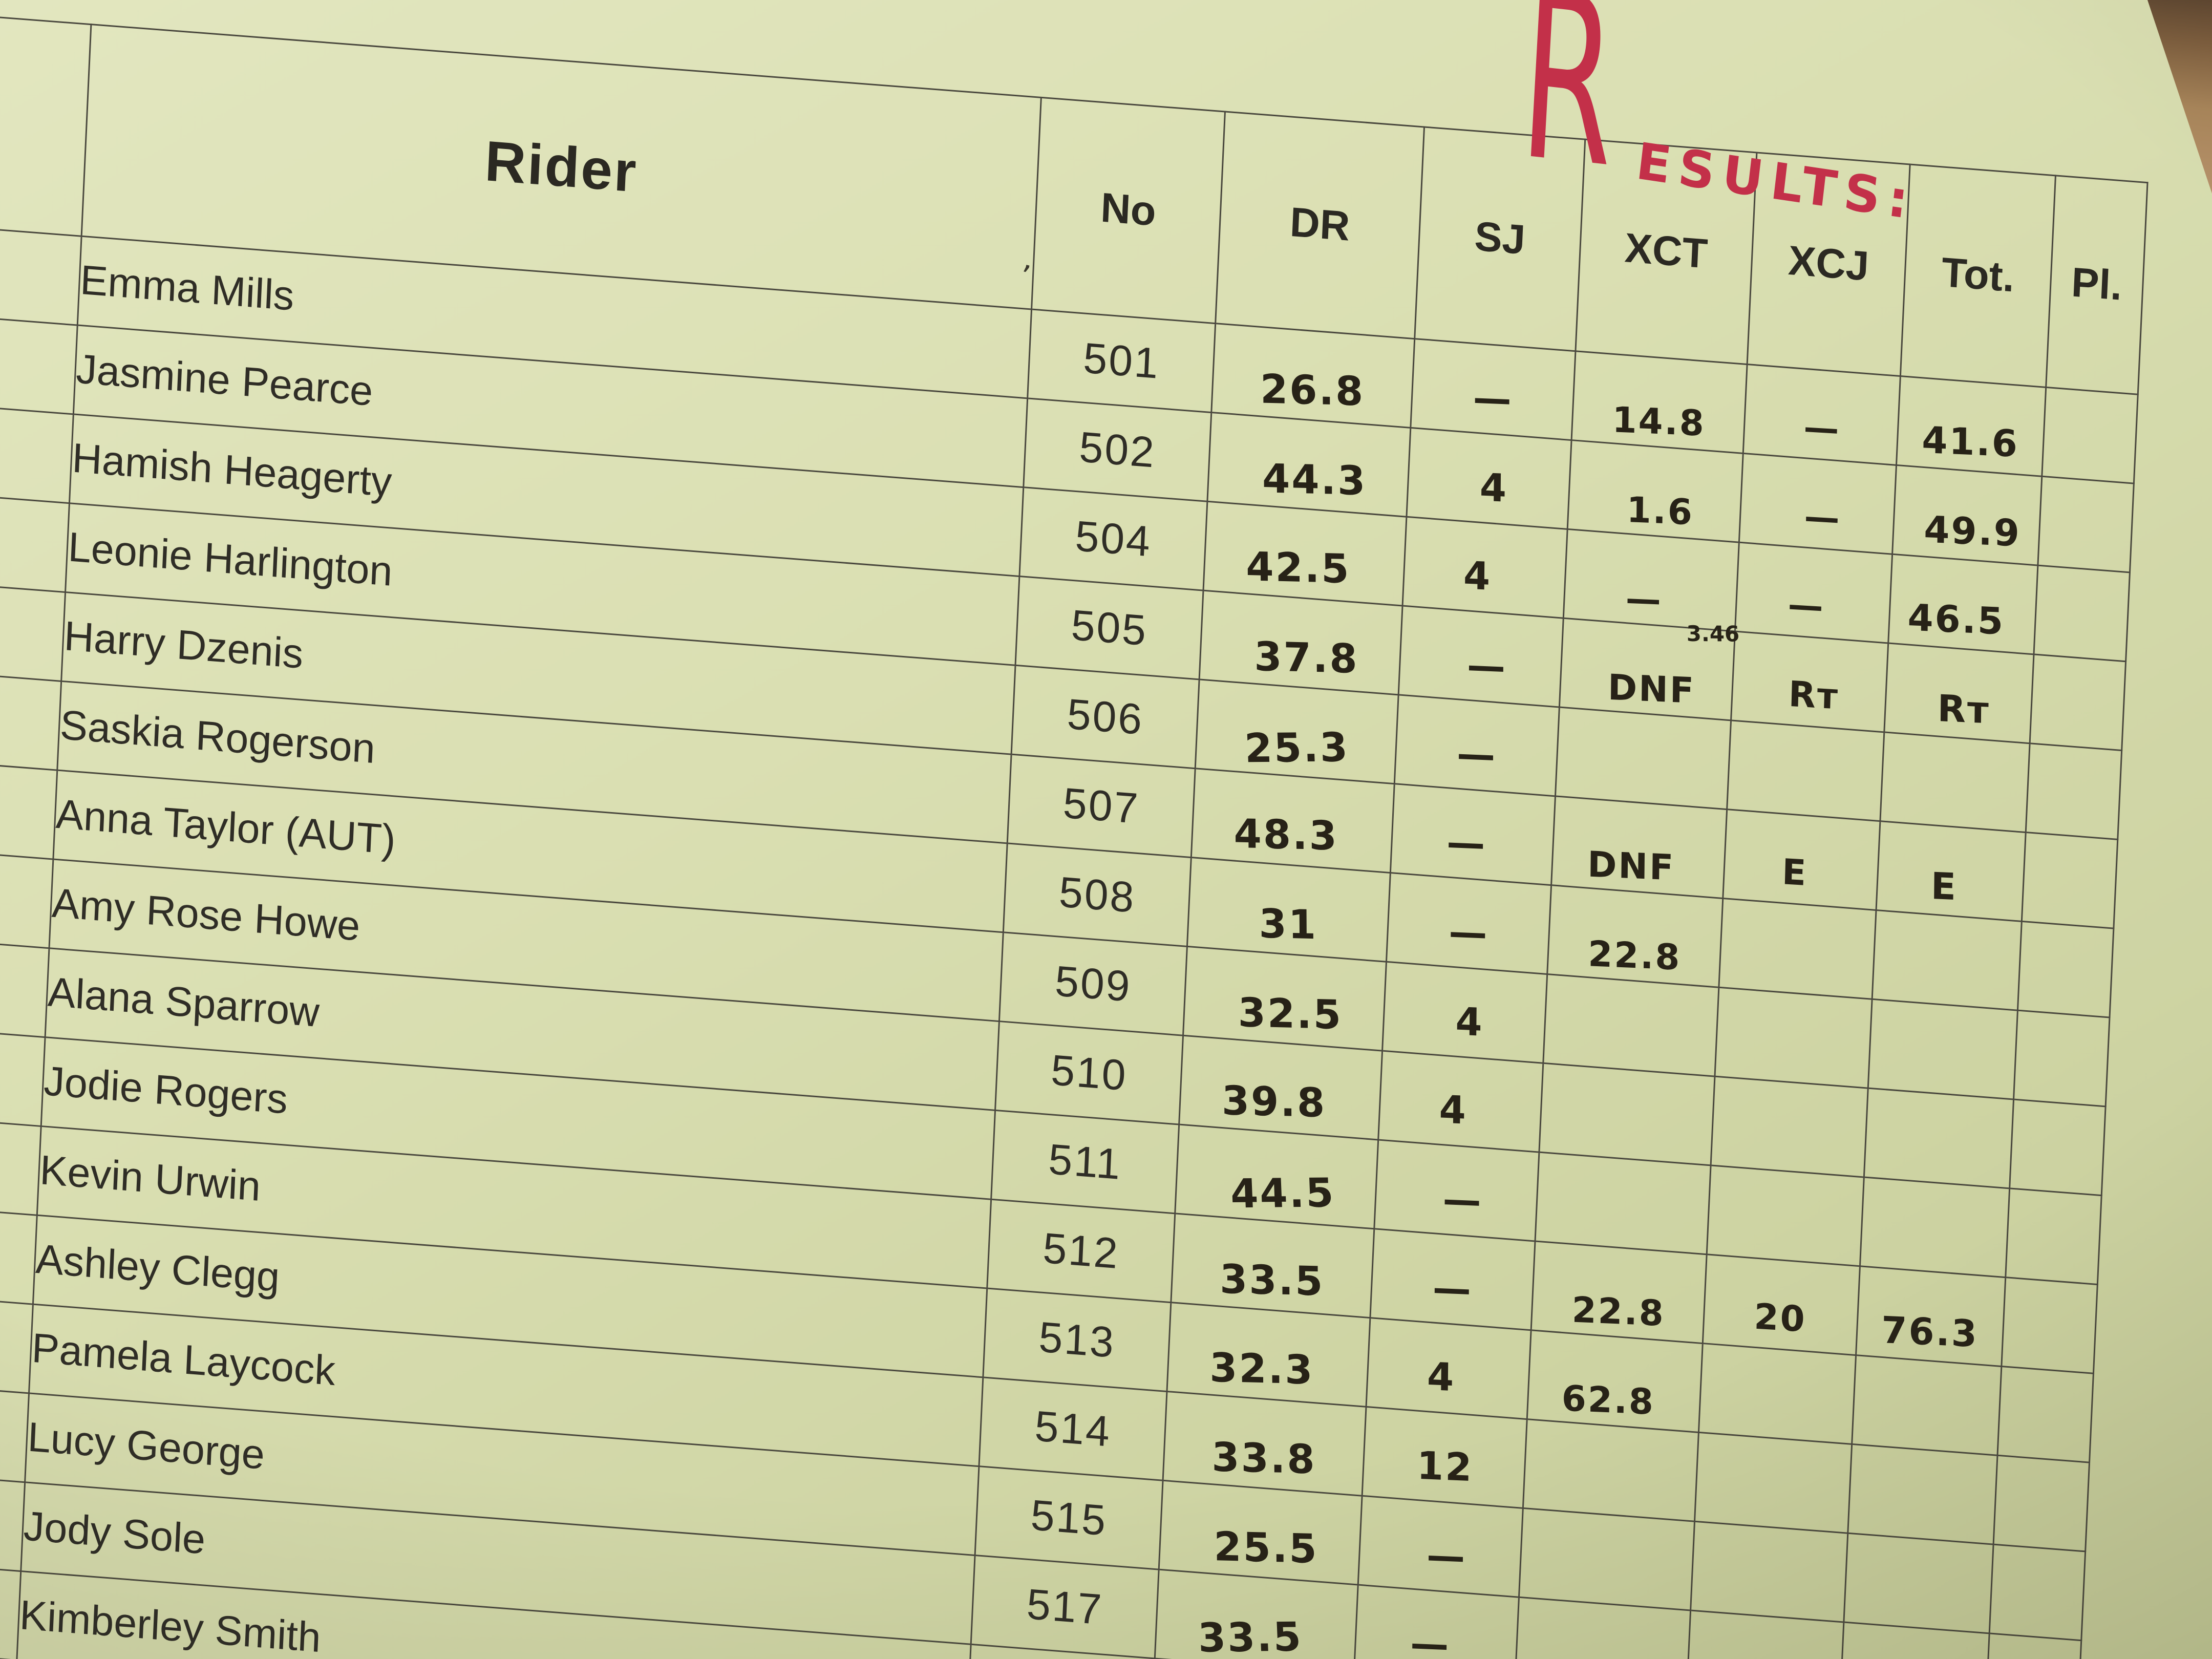 The width and height of the screenshot is (2212, 1659). I want to click on rider-number: 504, so click(1113, 539).